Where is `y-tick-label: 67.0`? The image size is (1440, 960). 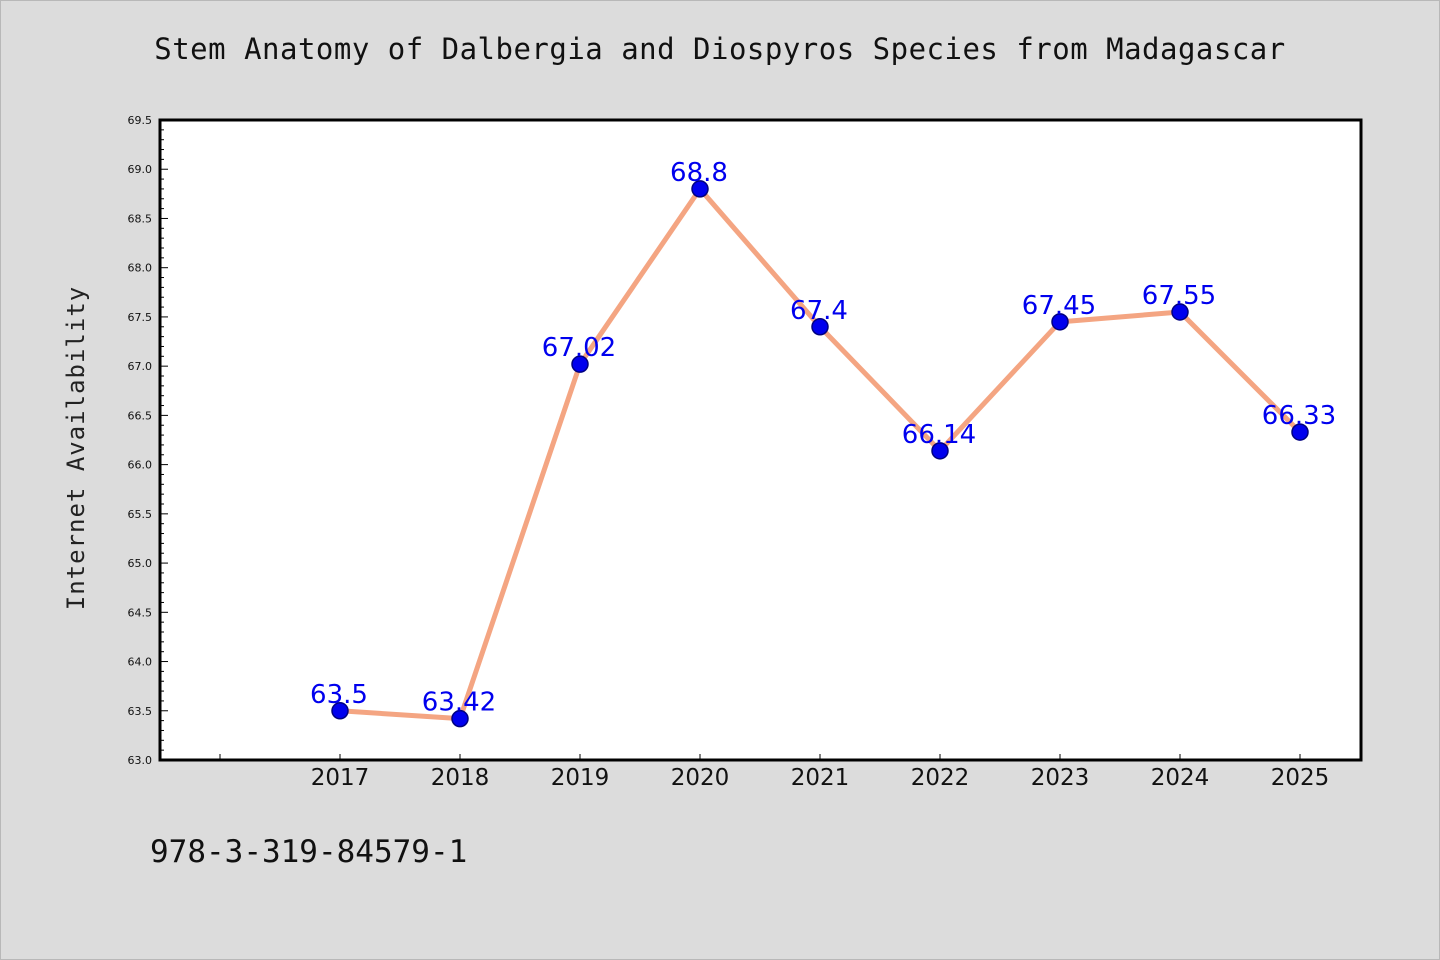
y-tick-label: 67.0 is located at coordinates (140, 366).